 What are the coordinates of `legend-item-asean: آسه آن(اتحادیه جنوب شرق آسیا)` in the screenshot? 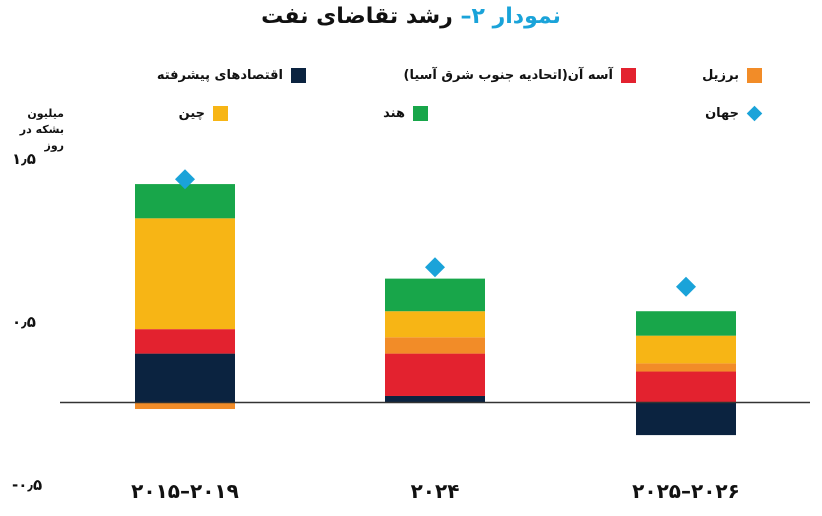 It's located at (519, 75).